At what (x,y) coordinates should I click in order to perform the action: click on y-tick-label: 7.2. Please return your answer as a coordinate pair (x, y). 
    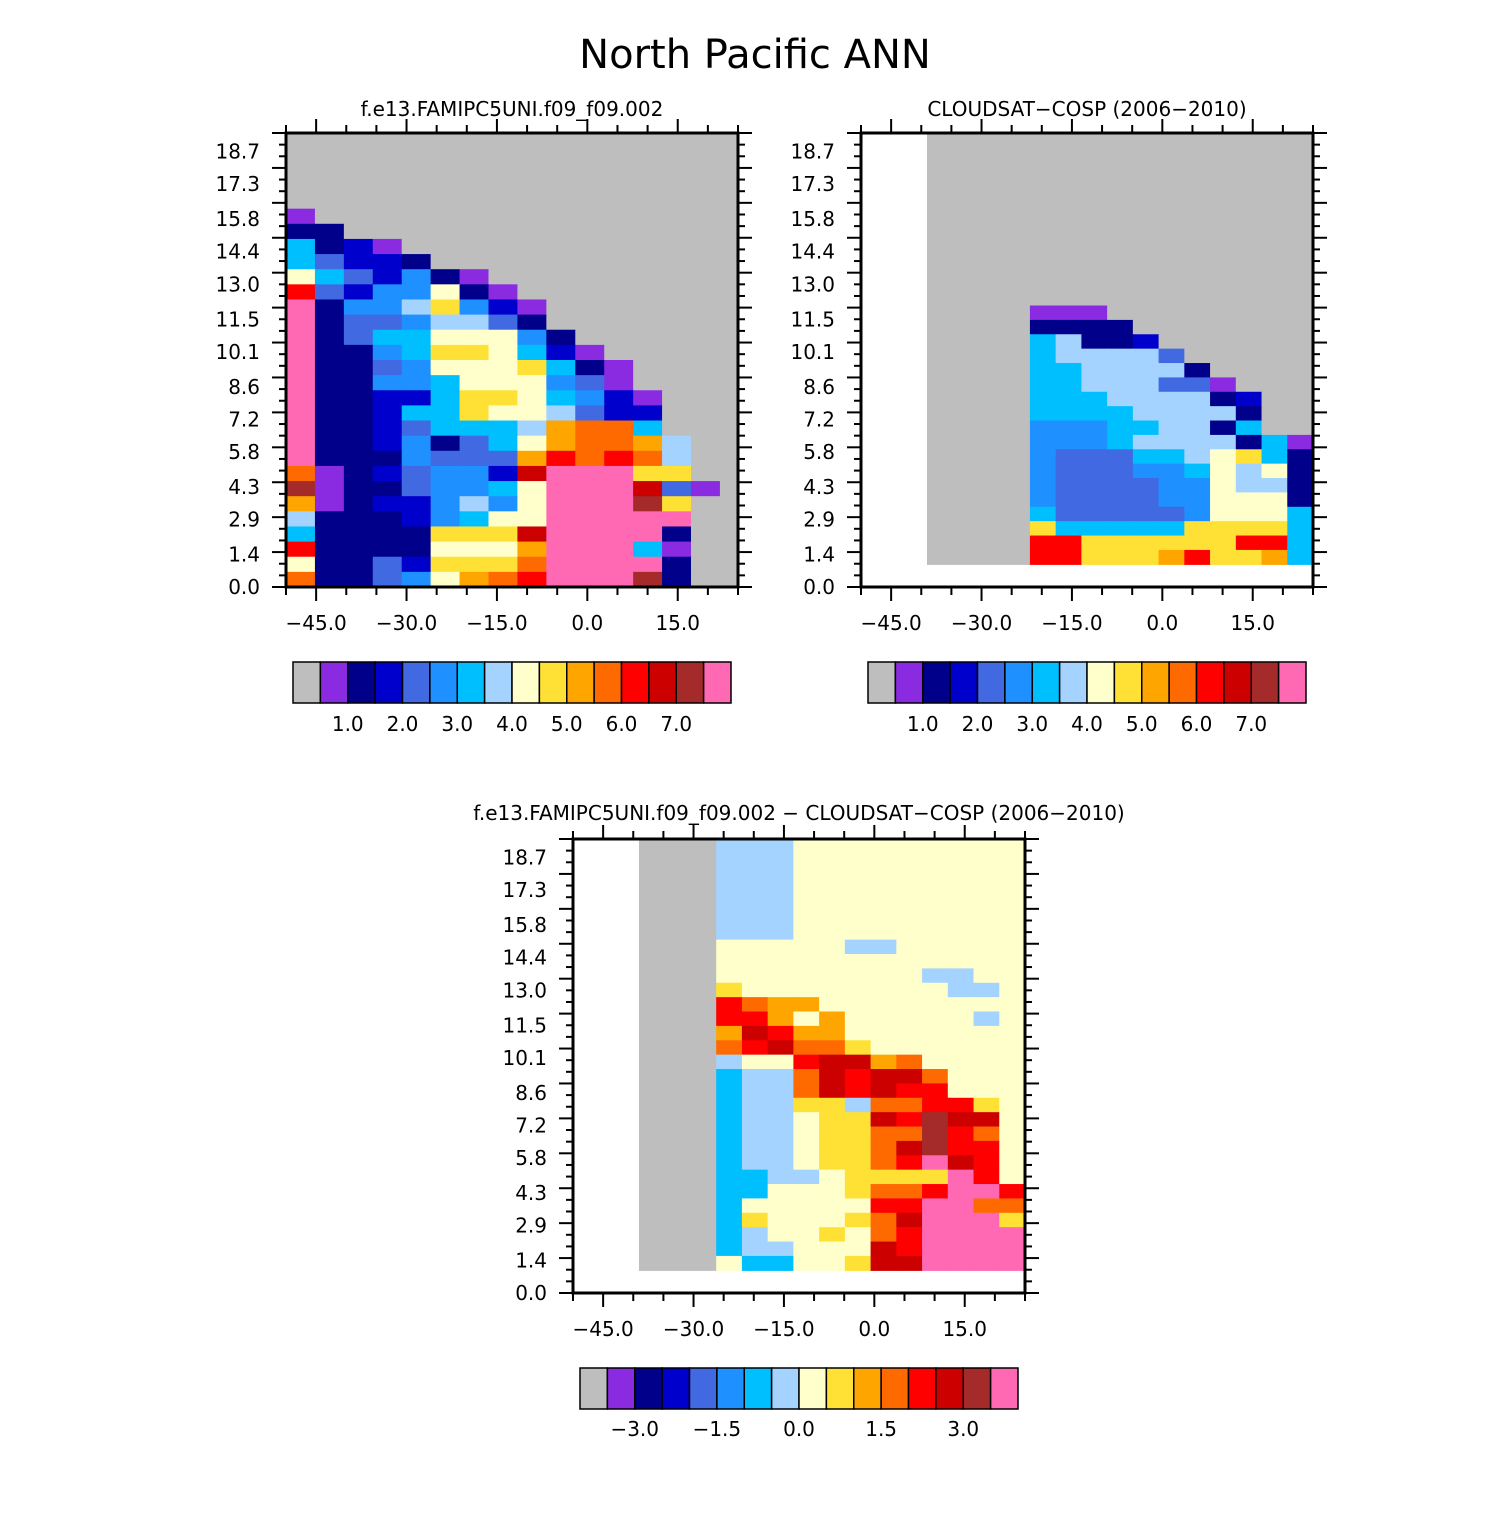
    Looking at the image, I should click on (819, 419).